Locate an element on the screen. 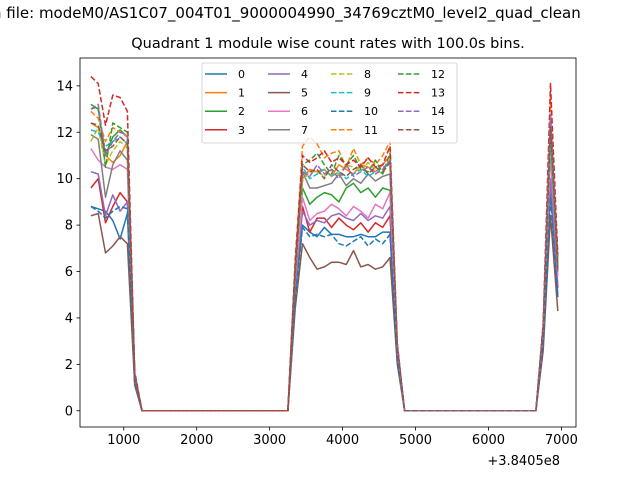  legend-label-4: 4 is located at coordinates (304, 74).